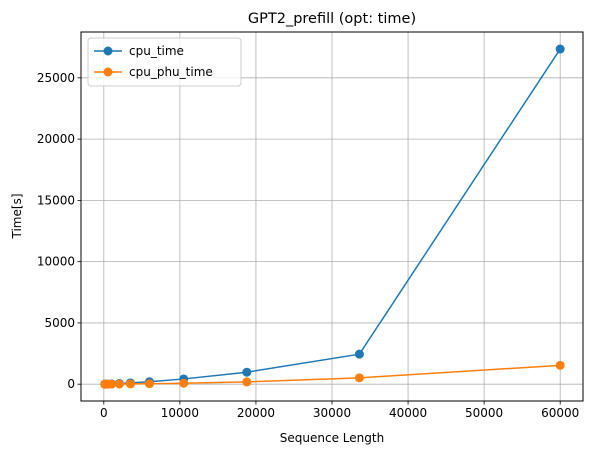 This screenshot has width=589, height=455. What do you see at coordinates (59, 323) in the screenshot?
I see `y-tick-label: 5000` at bounding box center [59, 323].